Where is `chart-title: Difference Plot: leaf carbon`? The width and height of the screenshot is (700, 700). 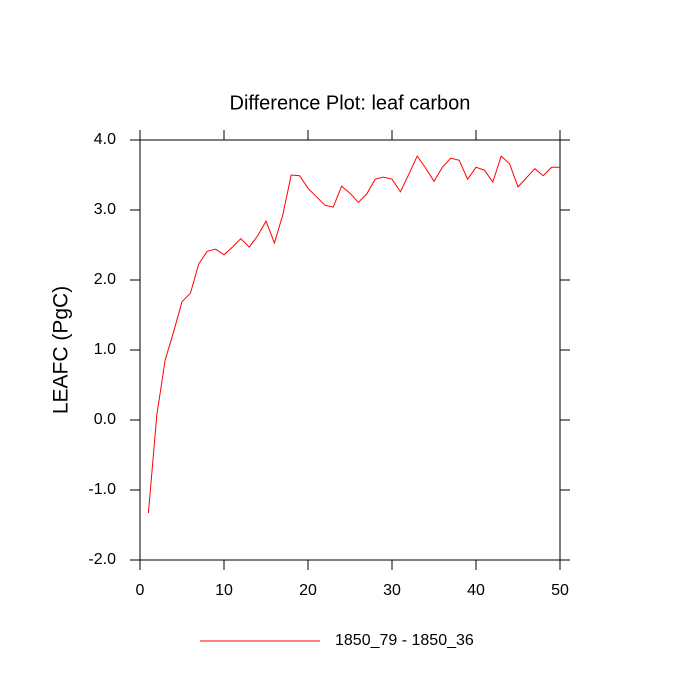
chart-title: Difference Plot: leaf carbon is located at coordinates (350, 103).